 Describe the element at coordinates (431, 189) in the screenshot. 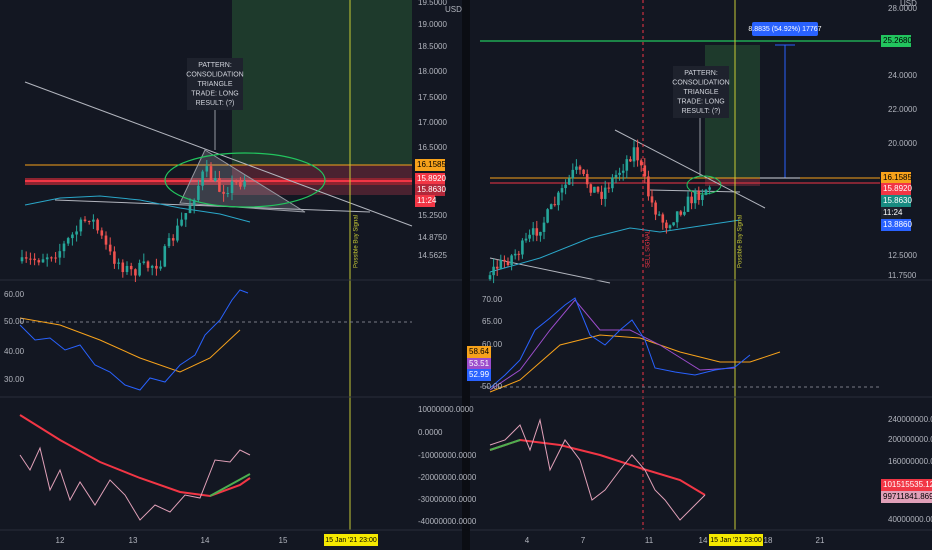

I see `price-tag-label: 15.8630` at that location.